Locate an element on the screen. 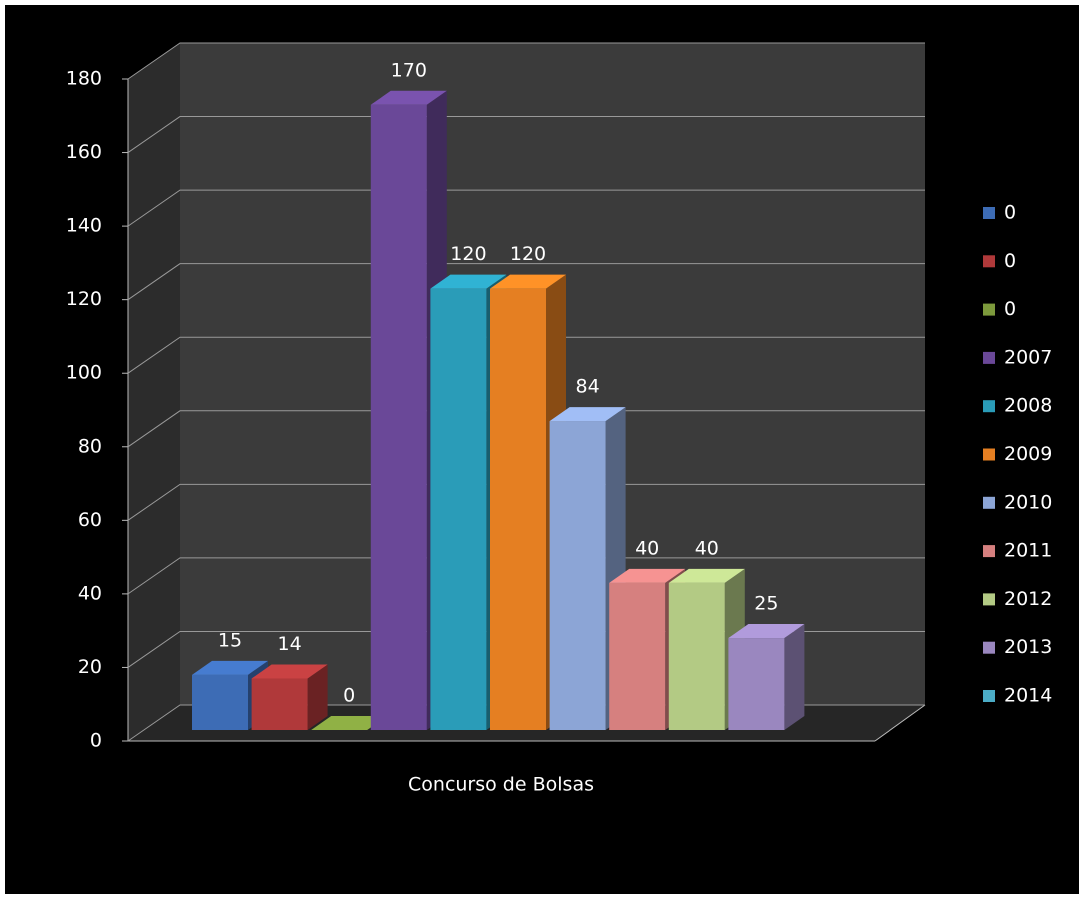  y-tick-label: 60 is located at coordinates (90, 520).